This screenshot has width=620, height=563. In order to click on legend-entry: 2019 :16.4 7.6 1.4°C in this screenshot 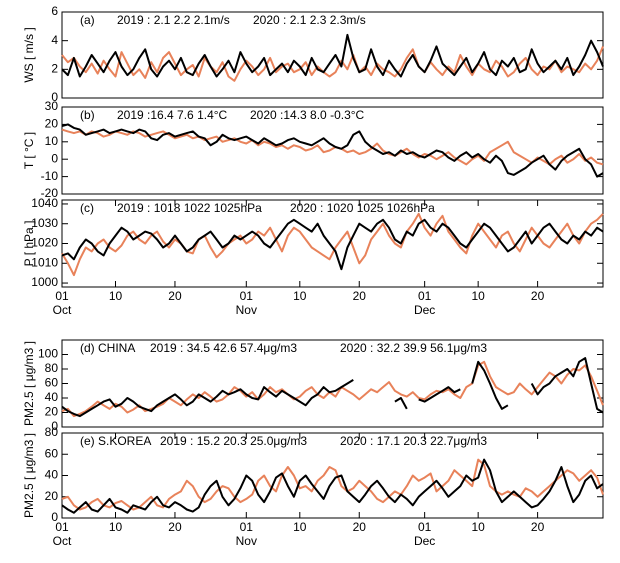, I will do `click(172, 115)`.